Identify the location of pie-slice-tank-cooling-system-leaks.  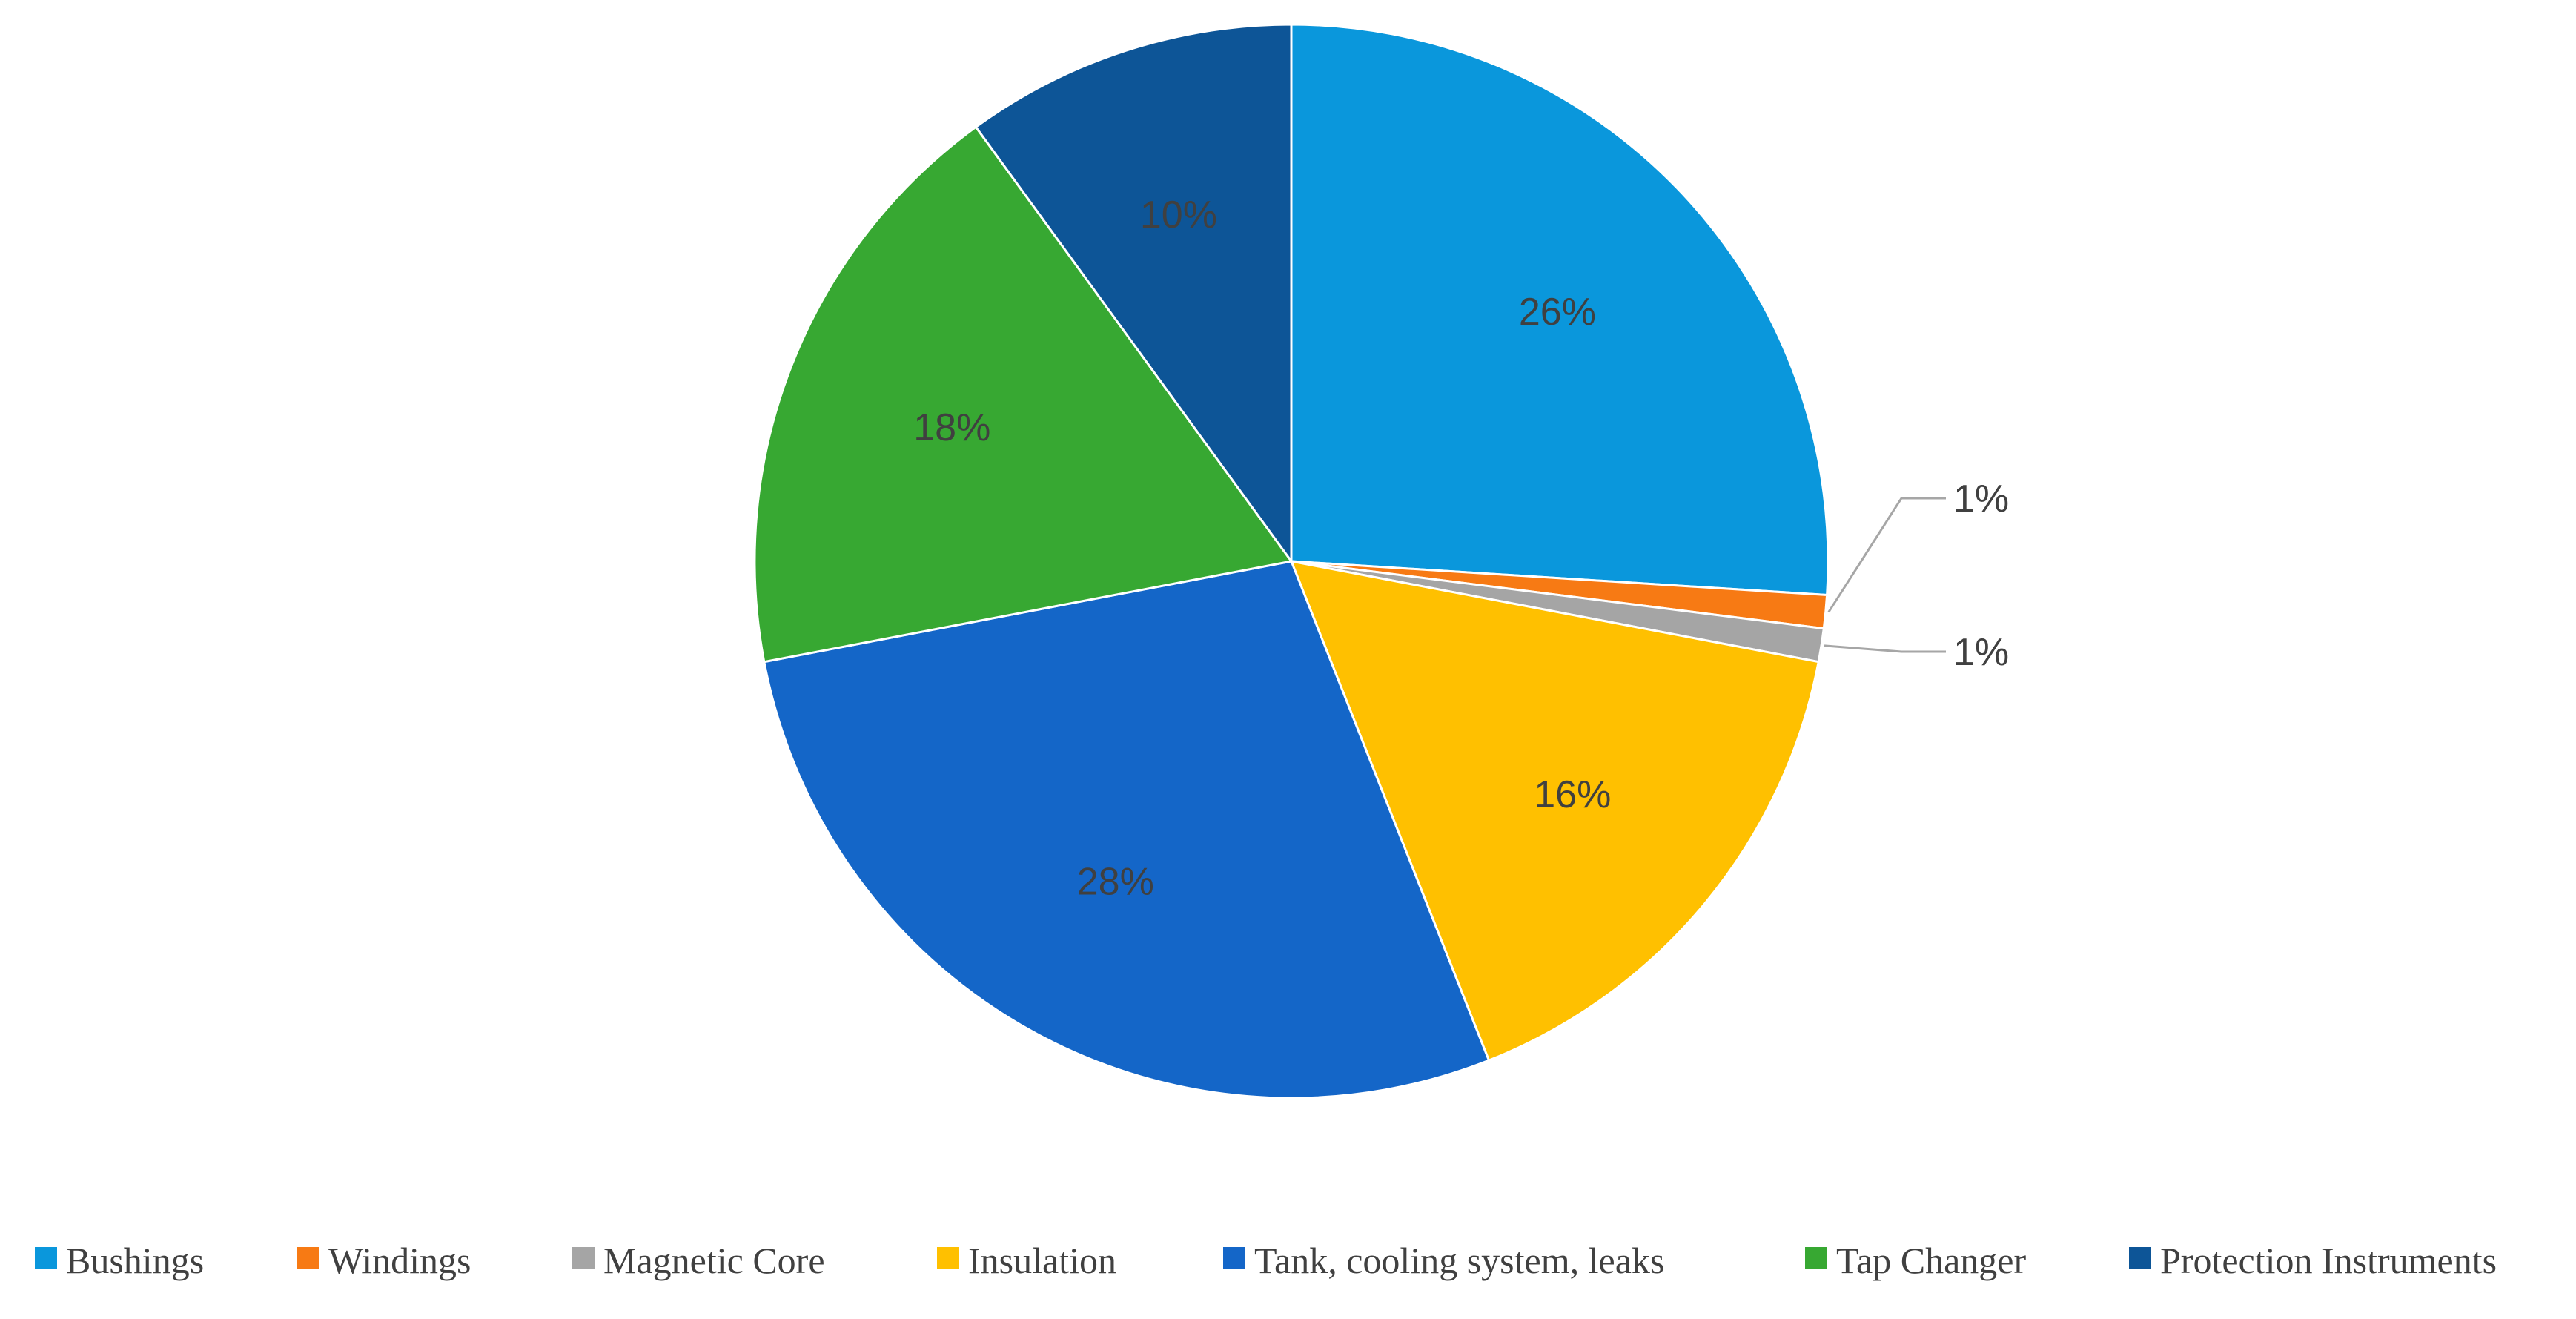
(1127, 830).